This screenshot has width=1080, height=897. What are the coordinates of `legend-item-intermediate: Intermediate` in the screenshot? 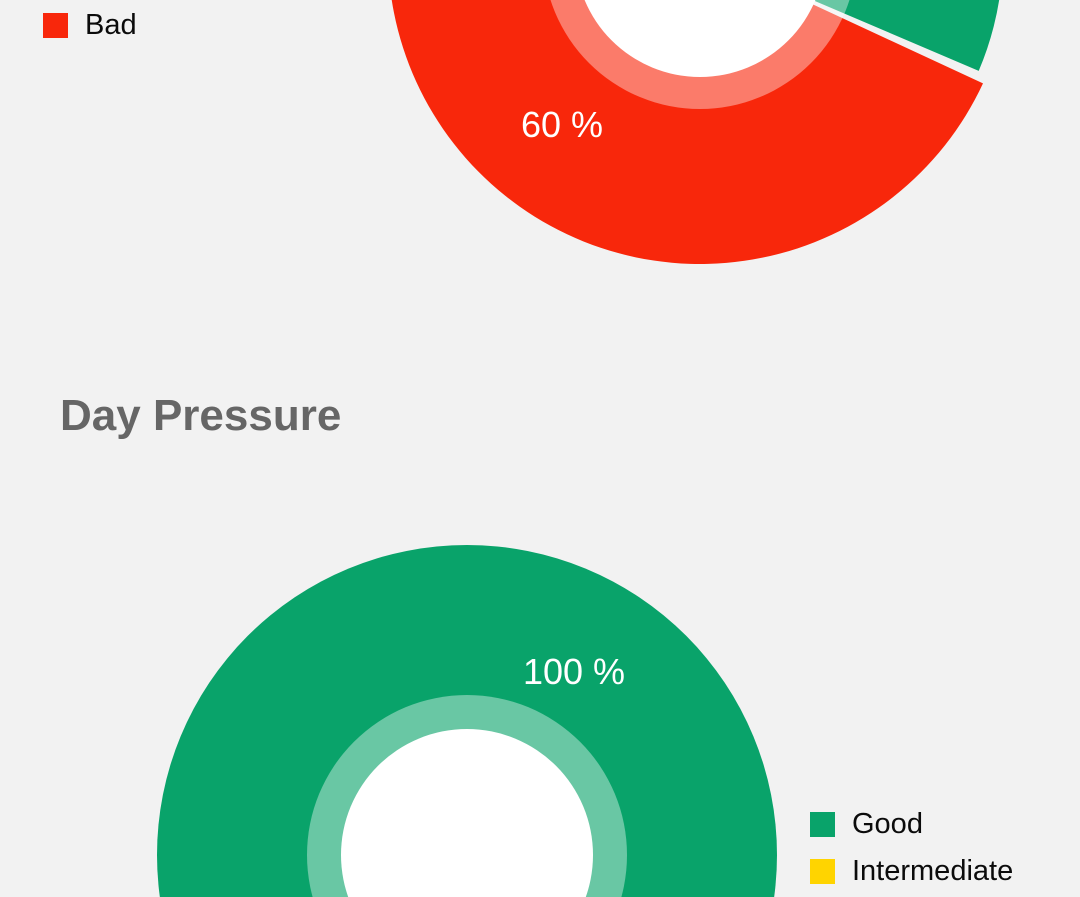 It's located at (912, 871).